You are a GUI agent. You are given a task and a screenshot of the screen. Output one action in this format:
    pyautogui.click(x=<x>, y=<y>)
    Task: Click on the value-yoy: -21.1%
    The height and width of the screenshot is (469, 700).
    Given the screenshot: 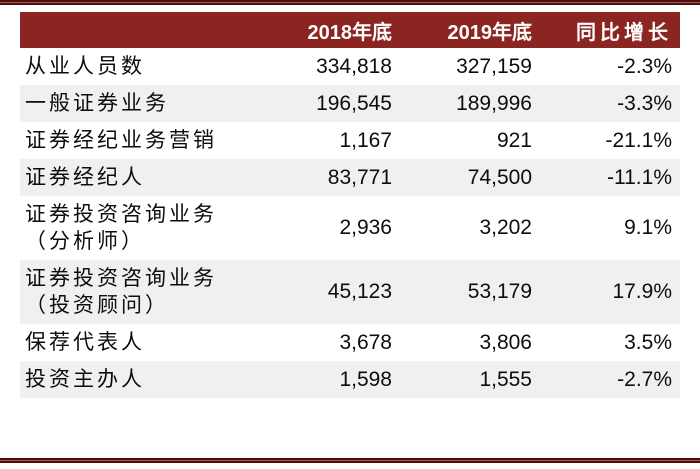 What is the action you would take?
    pyautogui.click(x=638, y=140)
    